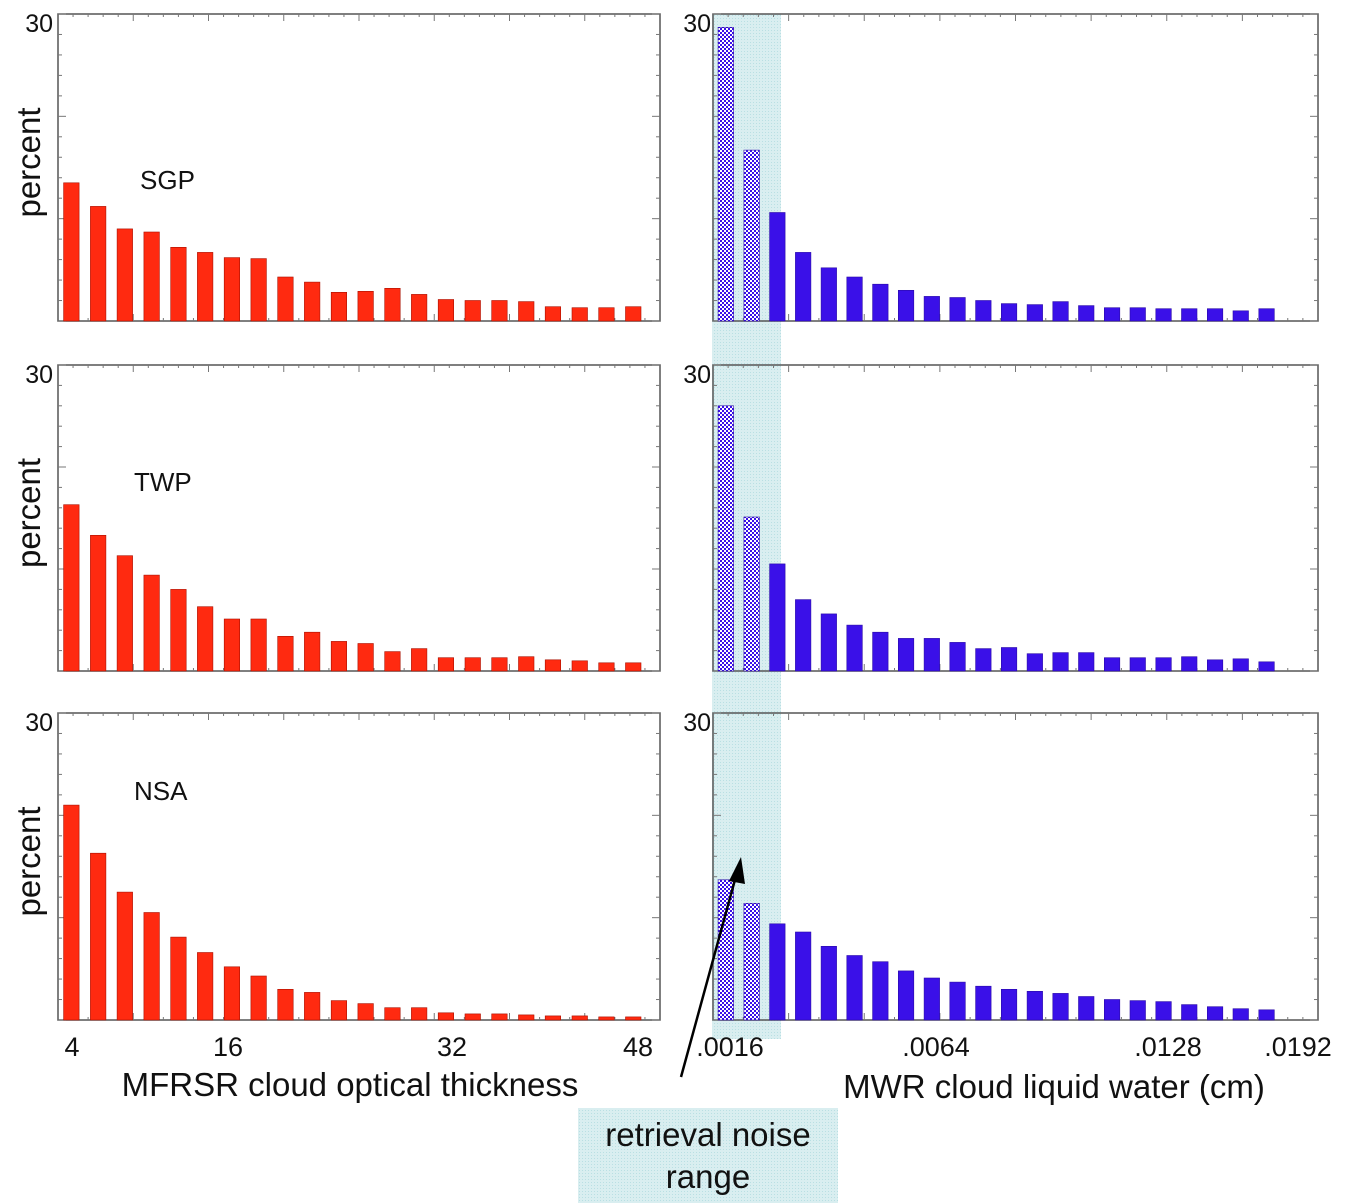  Describe the element at coordinates (71, 1047) in the screenshot. I see `left-bottom-x-tick-label: 4` at that location.